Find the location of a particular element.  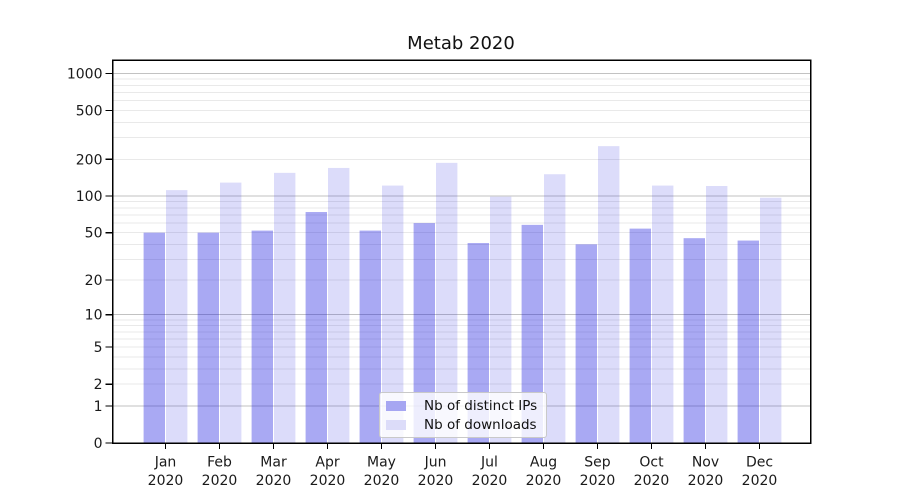

bar-distinct-ips-jun is located at coordinates (424, 333).